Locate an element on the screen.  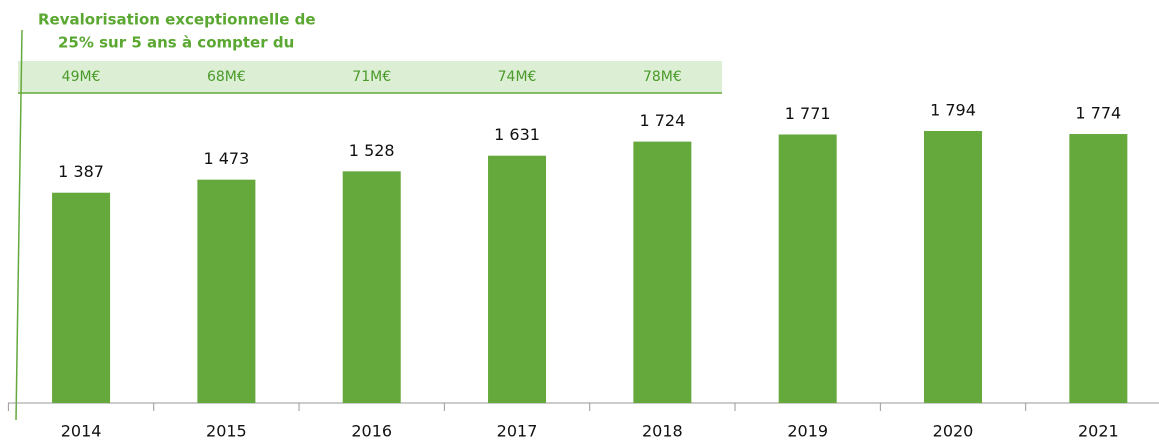
value-label: 1 774 is located at coordinates (1098, 113).